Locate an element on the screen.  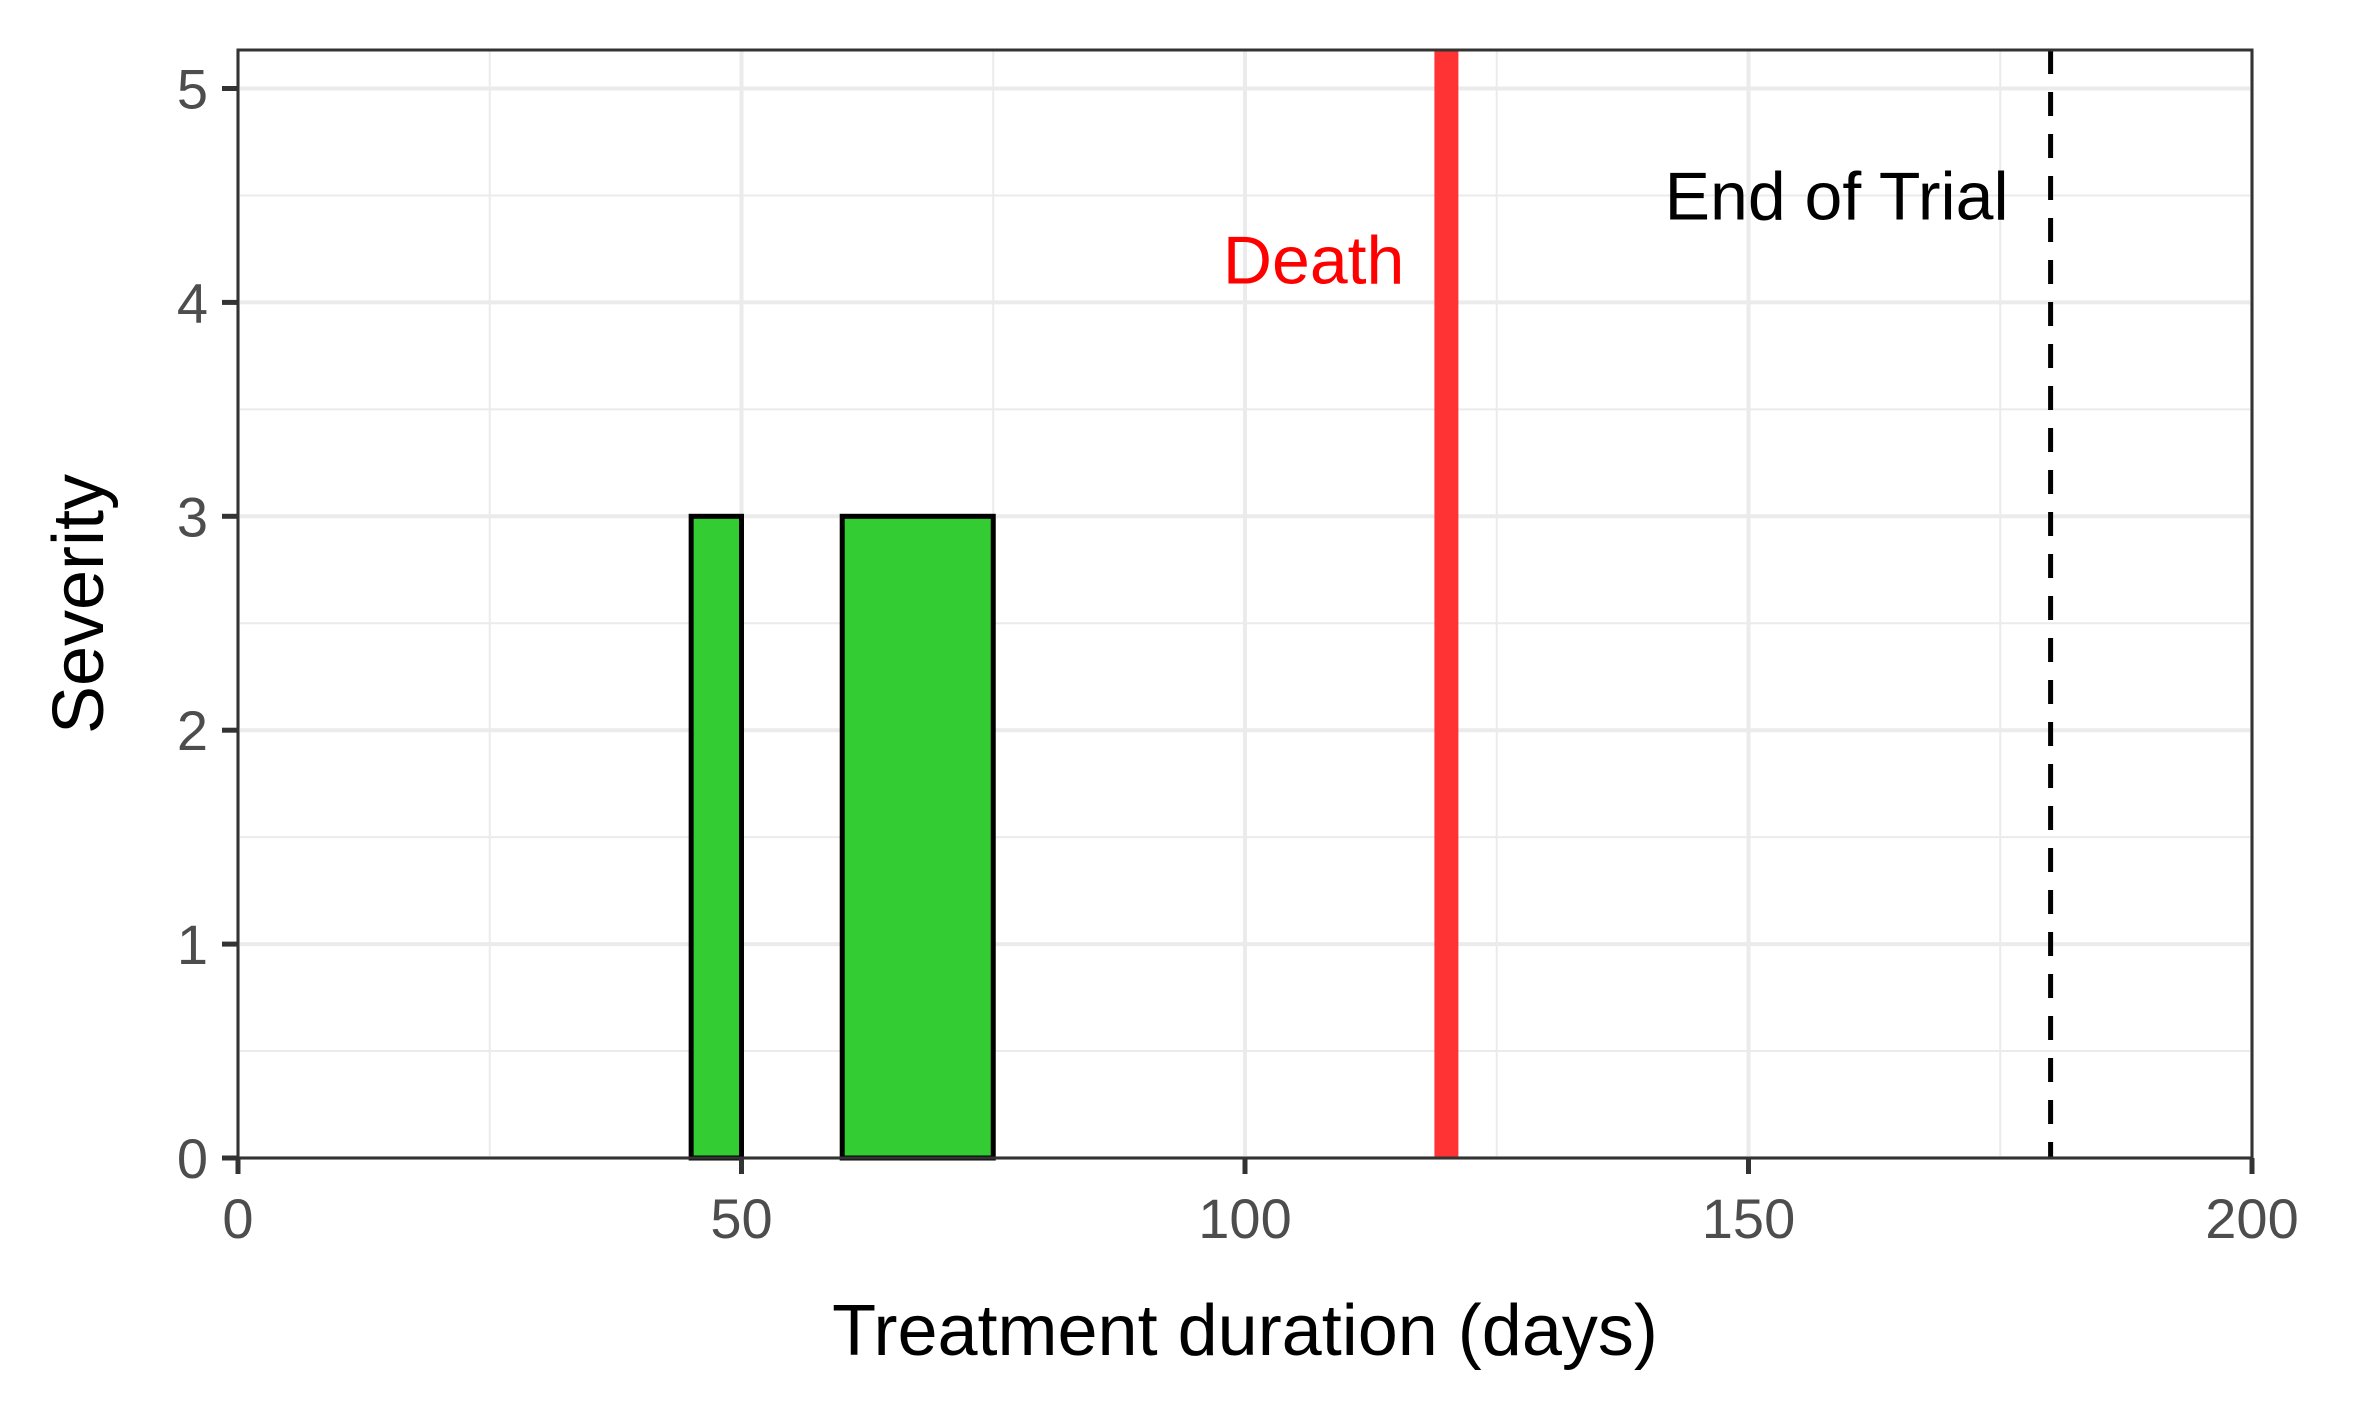
x-tick-label: 200 is located at coordinates (2251, 1218).